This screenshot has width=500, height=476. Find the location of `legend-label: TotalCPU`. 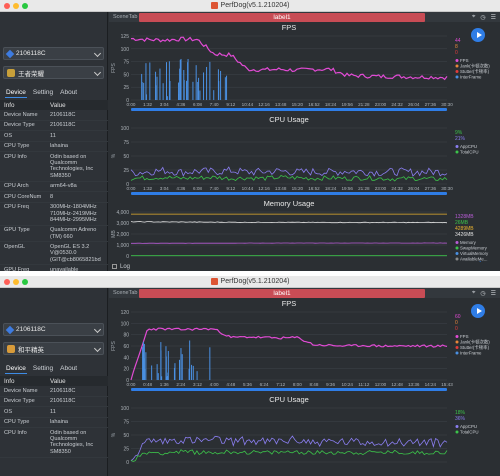

legend-label: TotalCPU is located at coordinates (469, 432).